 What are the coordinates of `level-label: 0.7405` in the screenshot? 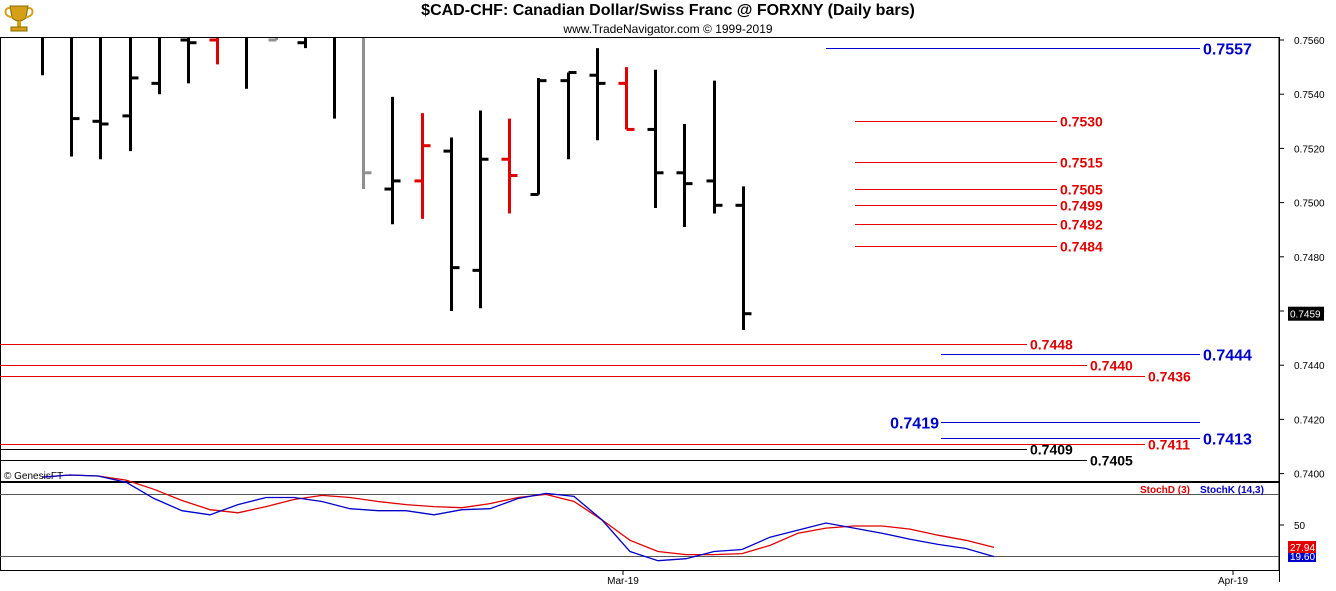 It's located at (1111, 461).